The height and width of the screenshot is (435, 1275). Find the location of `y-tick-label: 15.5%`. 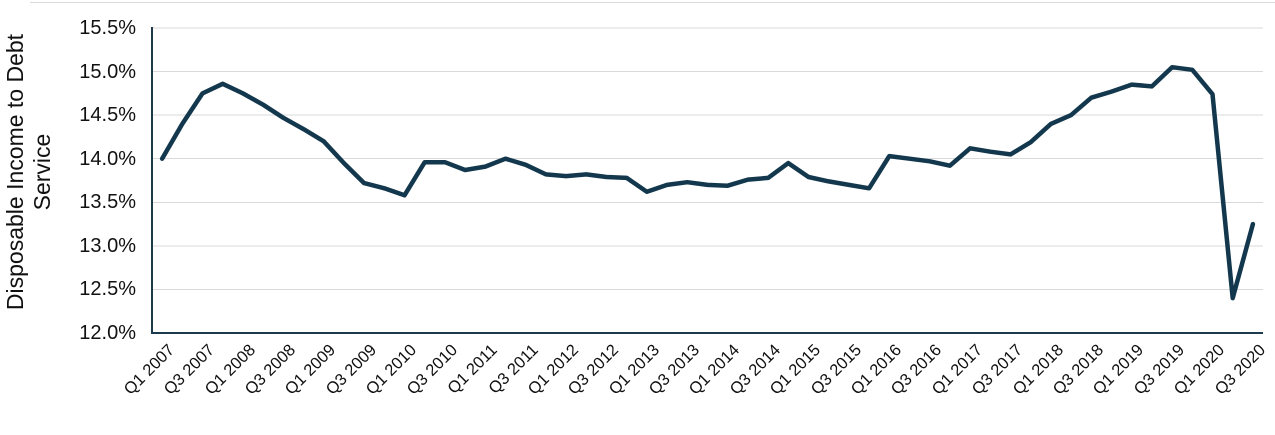

y-tick-label: 15.5% is located at coordinates (107, 28).